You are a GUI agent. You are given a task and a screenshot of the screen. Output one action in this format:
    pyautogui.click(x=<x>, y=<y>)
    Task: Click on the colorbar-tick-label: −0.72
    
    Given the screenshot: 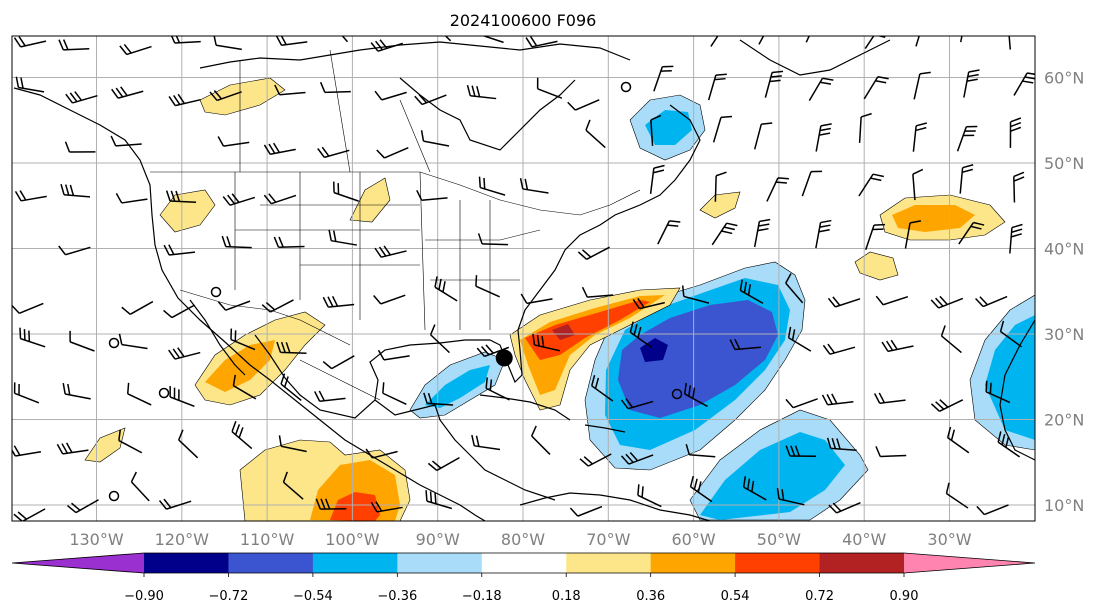 What is the action you would take?
    pyautogui.click(x=229, y=596)
    